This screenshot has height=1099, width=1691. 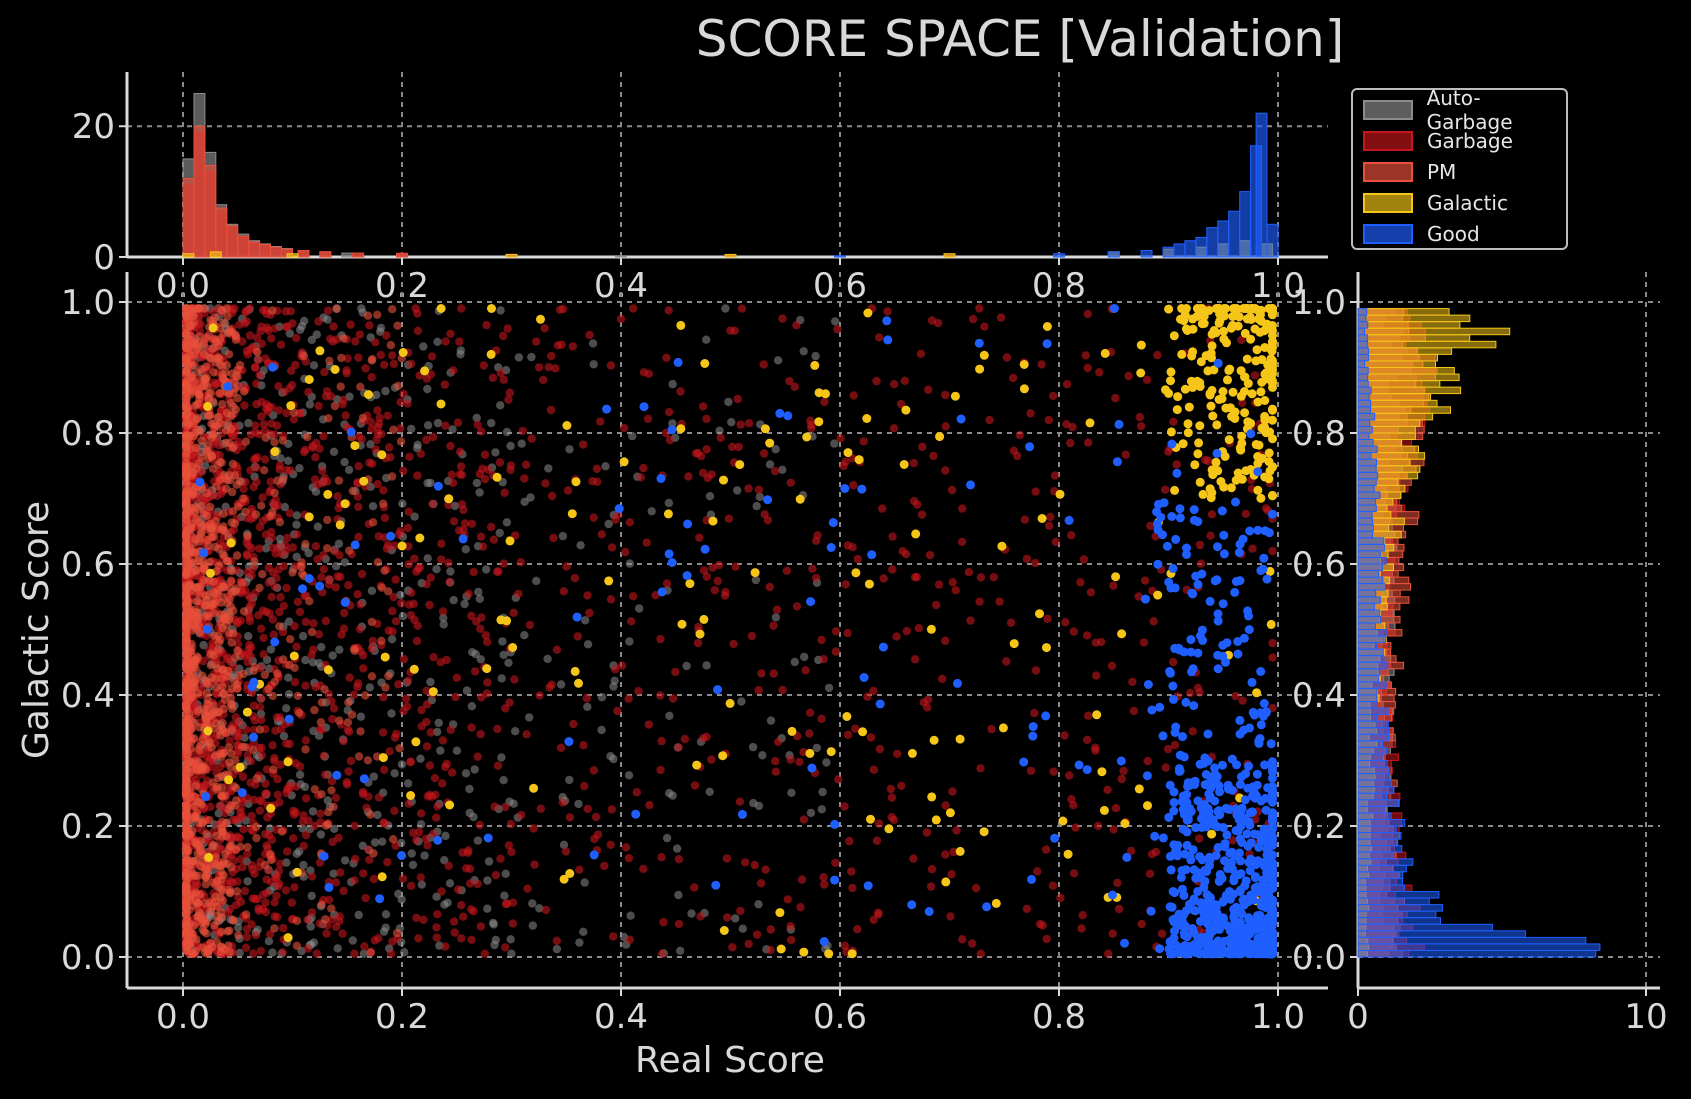 I want to click on main-x-tick-label: 0.6, so click(x=840, y=1017).